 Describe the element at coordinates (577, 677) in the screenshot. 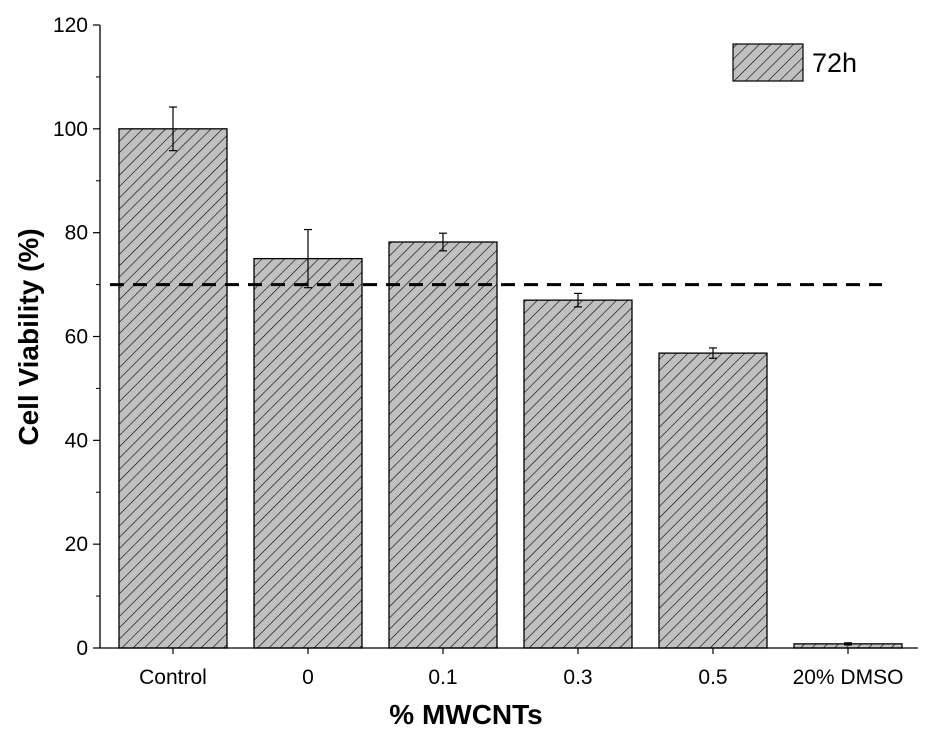

I see `x-tick-label: 0.3` at that location.